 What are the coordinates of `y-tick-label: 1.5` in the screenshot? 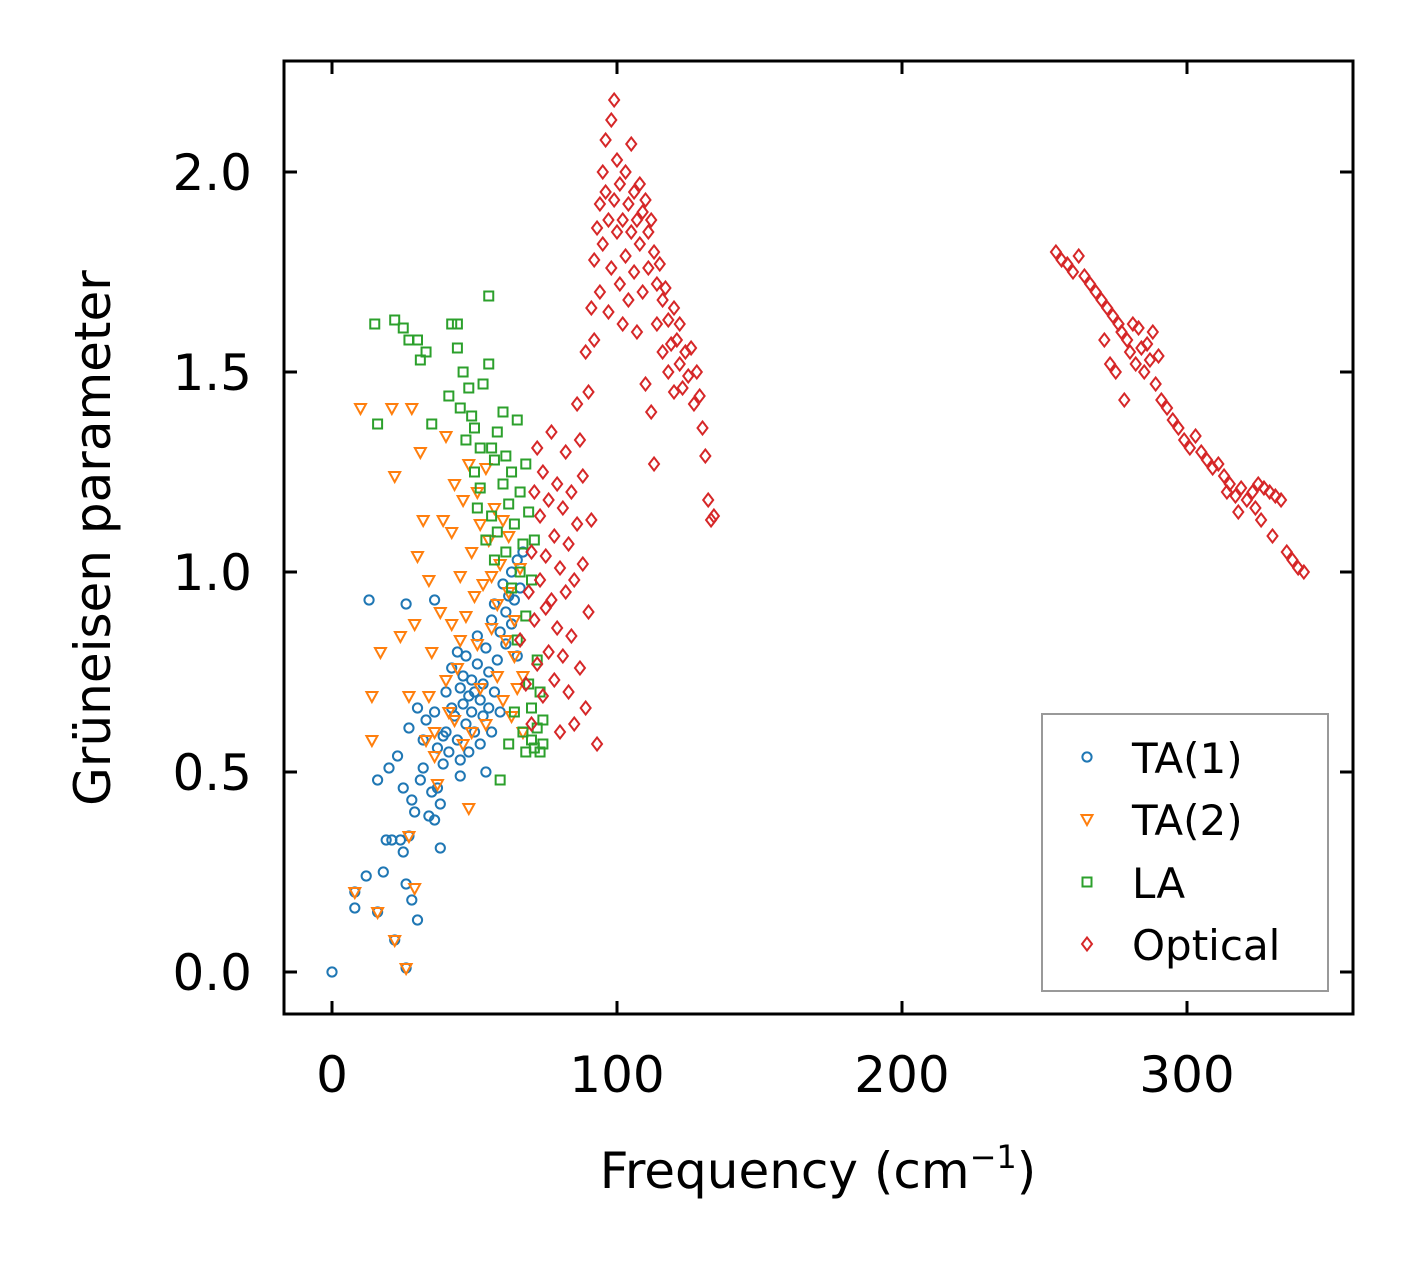 It's located at (212, 373).